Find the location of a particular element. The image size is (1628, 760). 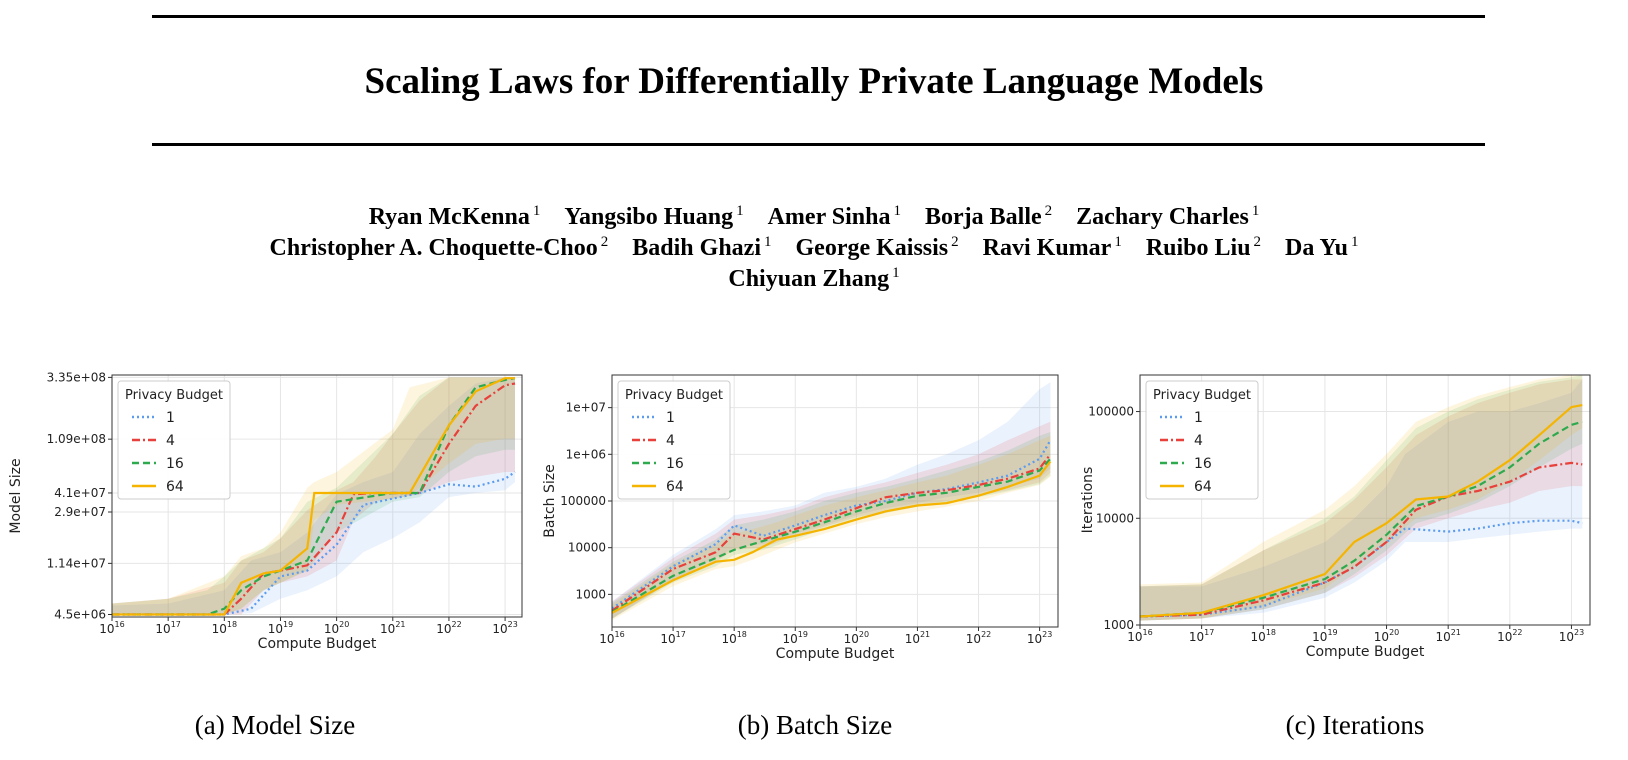

title-bottom-rule is located at coordinates (818, 144).